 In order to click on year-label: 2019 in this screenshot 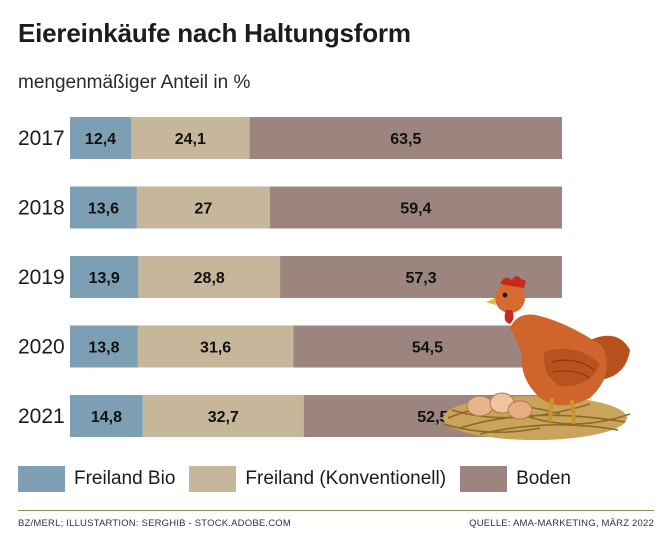, I will do `click(41, 277)`.